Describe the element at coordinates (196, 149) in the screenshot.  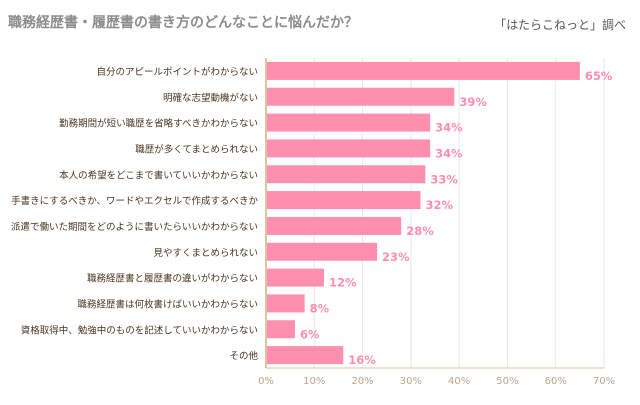
I see `category-label: 職歴が多くてまとめられない` at that location.